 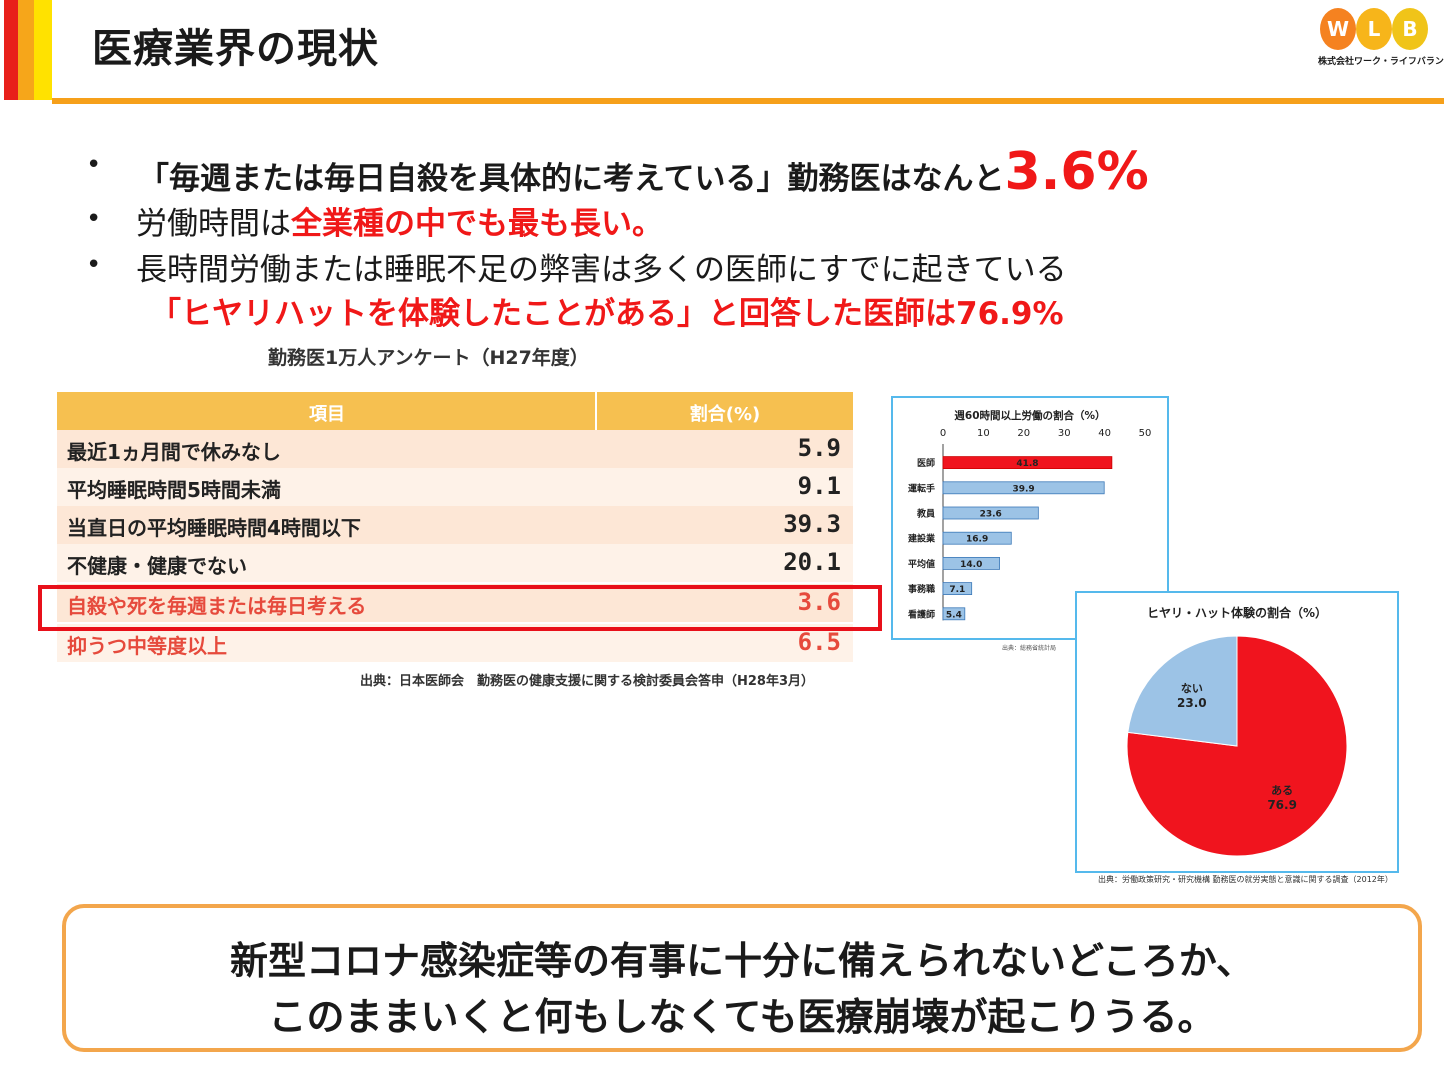 What do you see at coordinates (922, 539) in the screenshot?
I see `bar-category-label: 建設業` at bounding box center [922, 539].